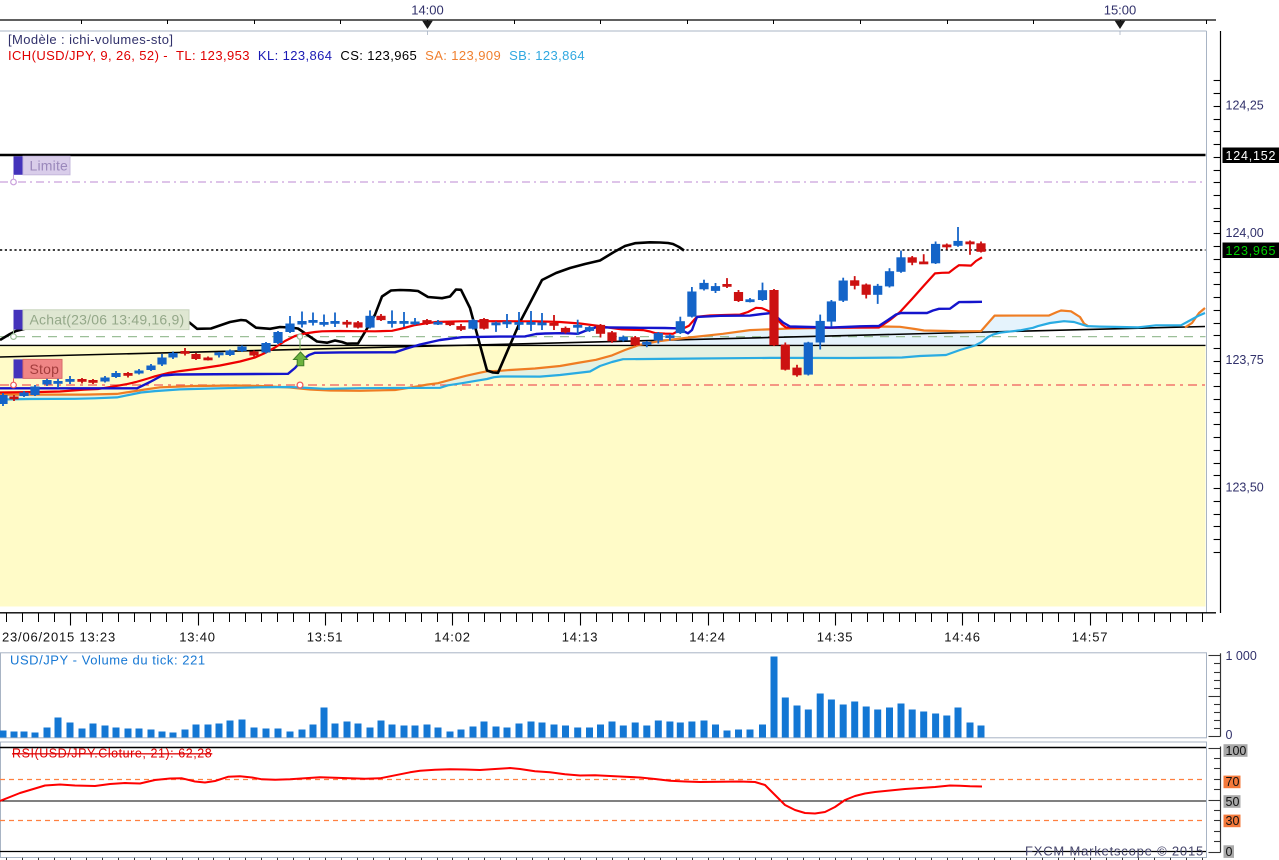 This screenshot has height=860, width=1279. Describe the element at coordinates (427, 10) in the screenshot. I see `svg-text: 14:00` at that location.